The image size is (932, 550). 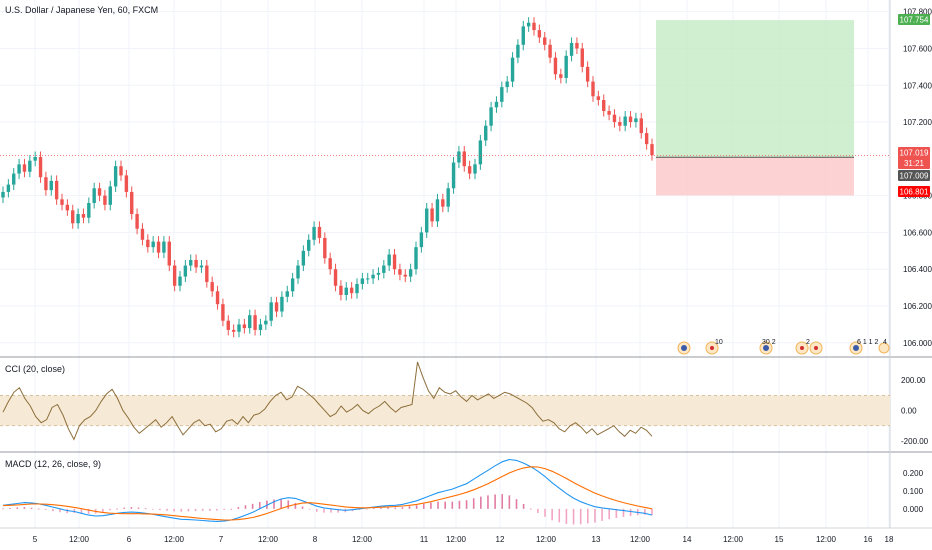 What do you see at coordinates (913, 491) in the screenshot?
I see `macd-axis: 0.200 0.100 0.000` at bounding box center [913, 491].